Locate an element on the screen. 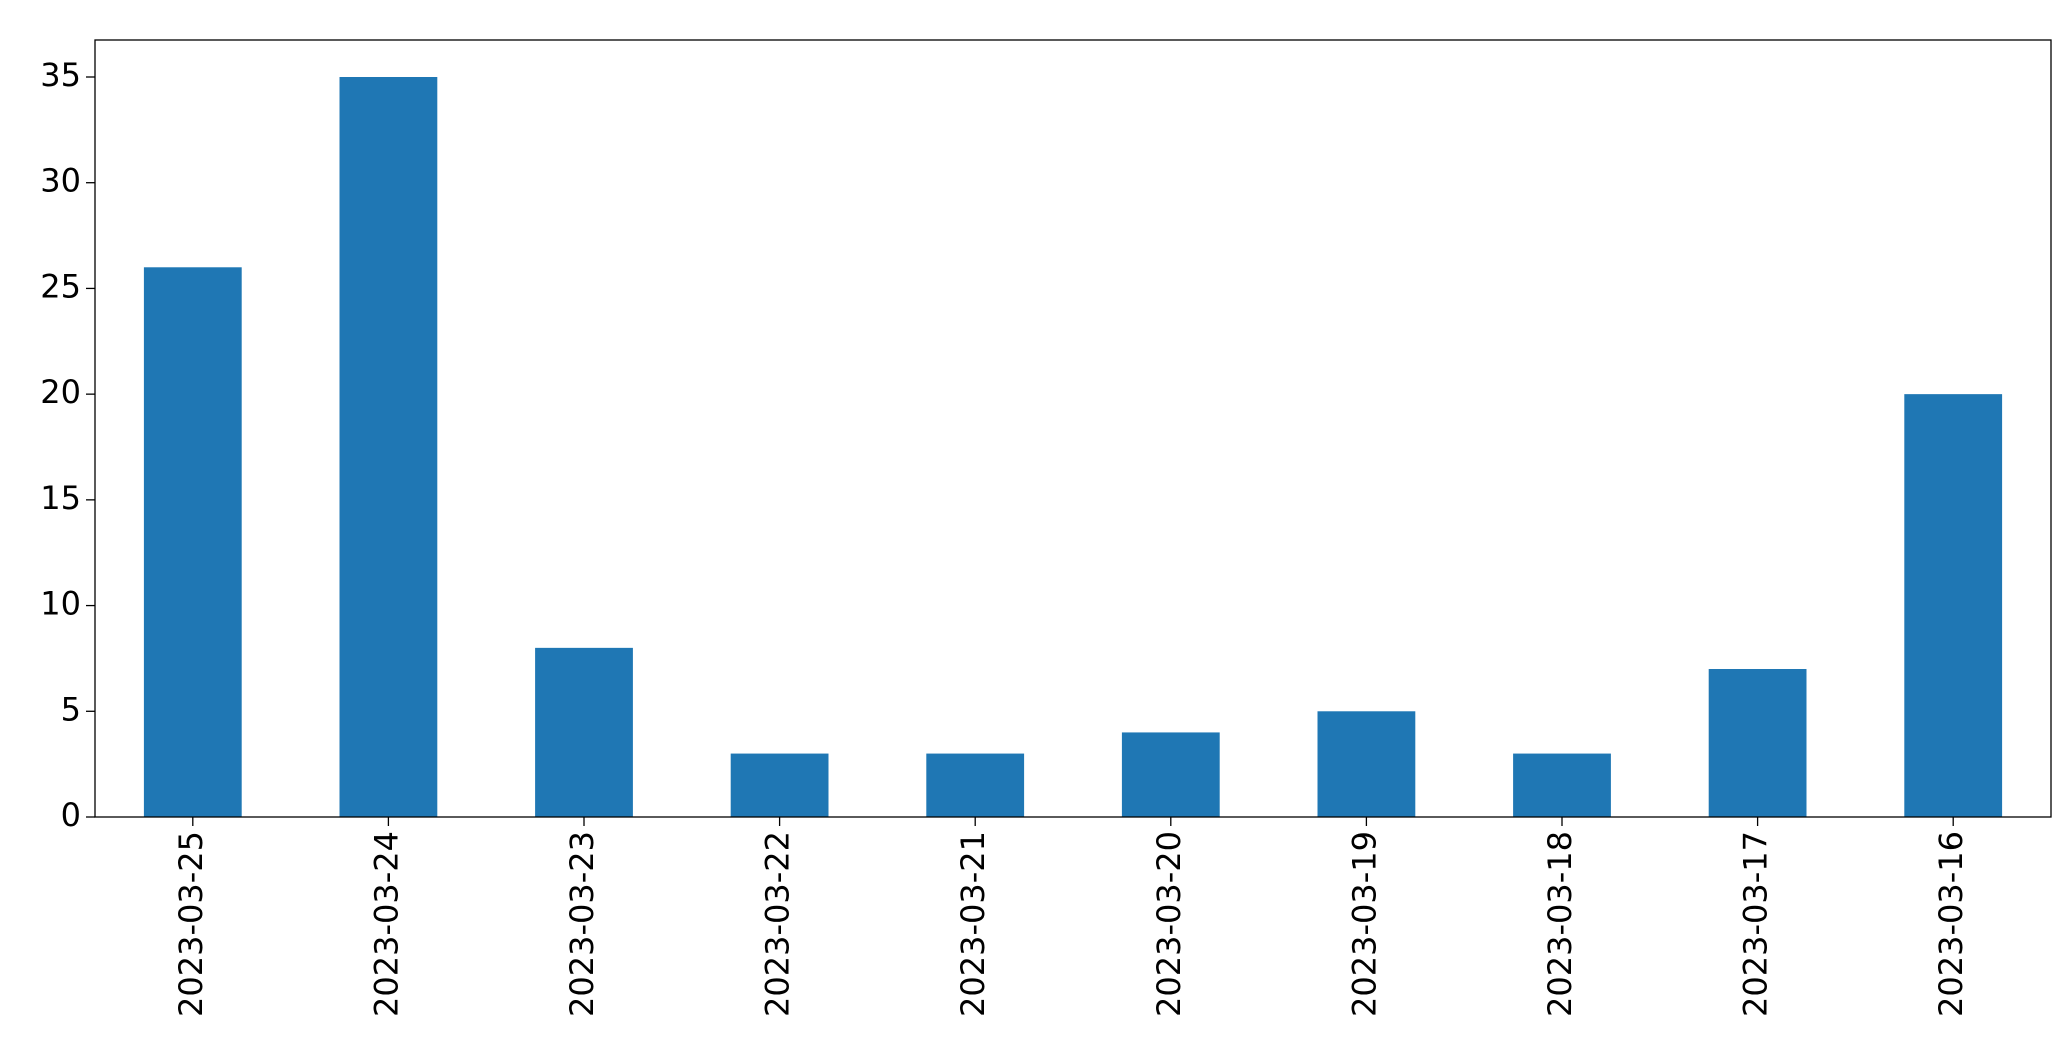 The width and height of the screenshot is (2071, 1061). y-tick-label: 15 is located at coordinates (60, 498).